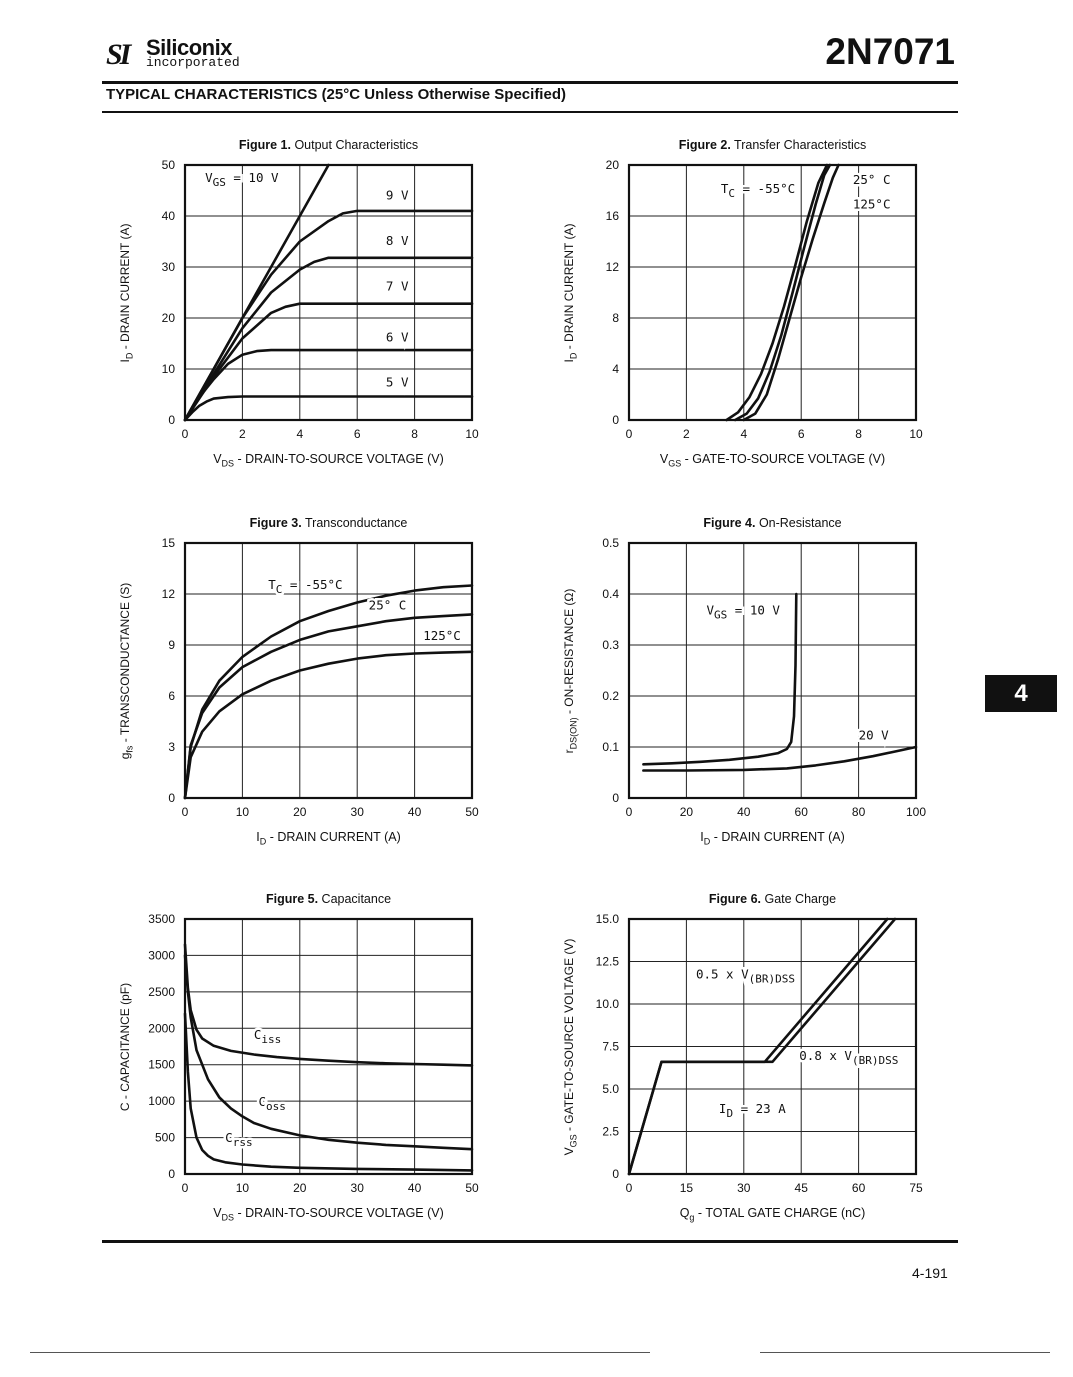 The height and width of the screenshot is (1377, 1073). Describe the element at coordinates (161, 1028) in the screenshot. I see `fig5-y-tick: 2000` at that location.